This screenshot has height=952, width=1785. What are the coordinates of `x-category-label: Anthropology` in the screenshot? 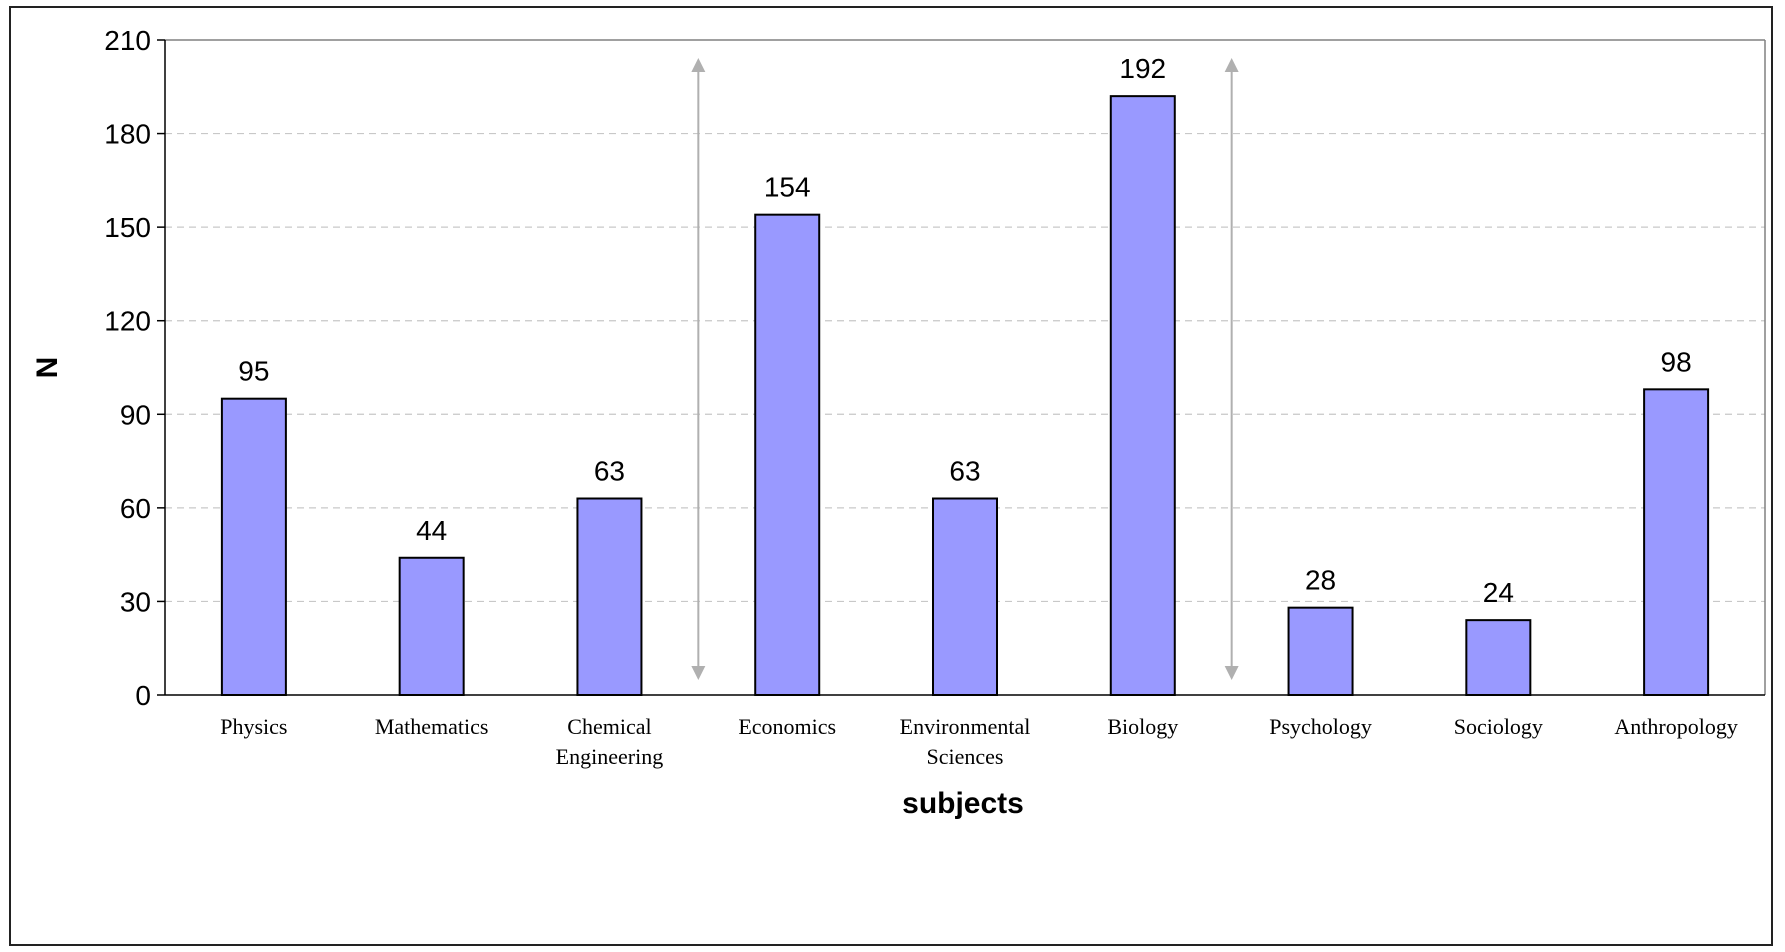 It's located at (1675, 726).